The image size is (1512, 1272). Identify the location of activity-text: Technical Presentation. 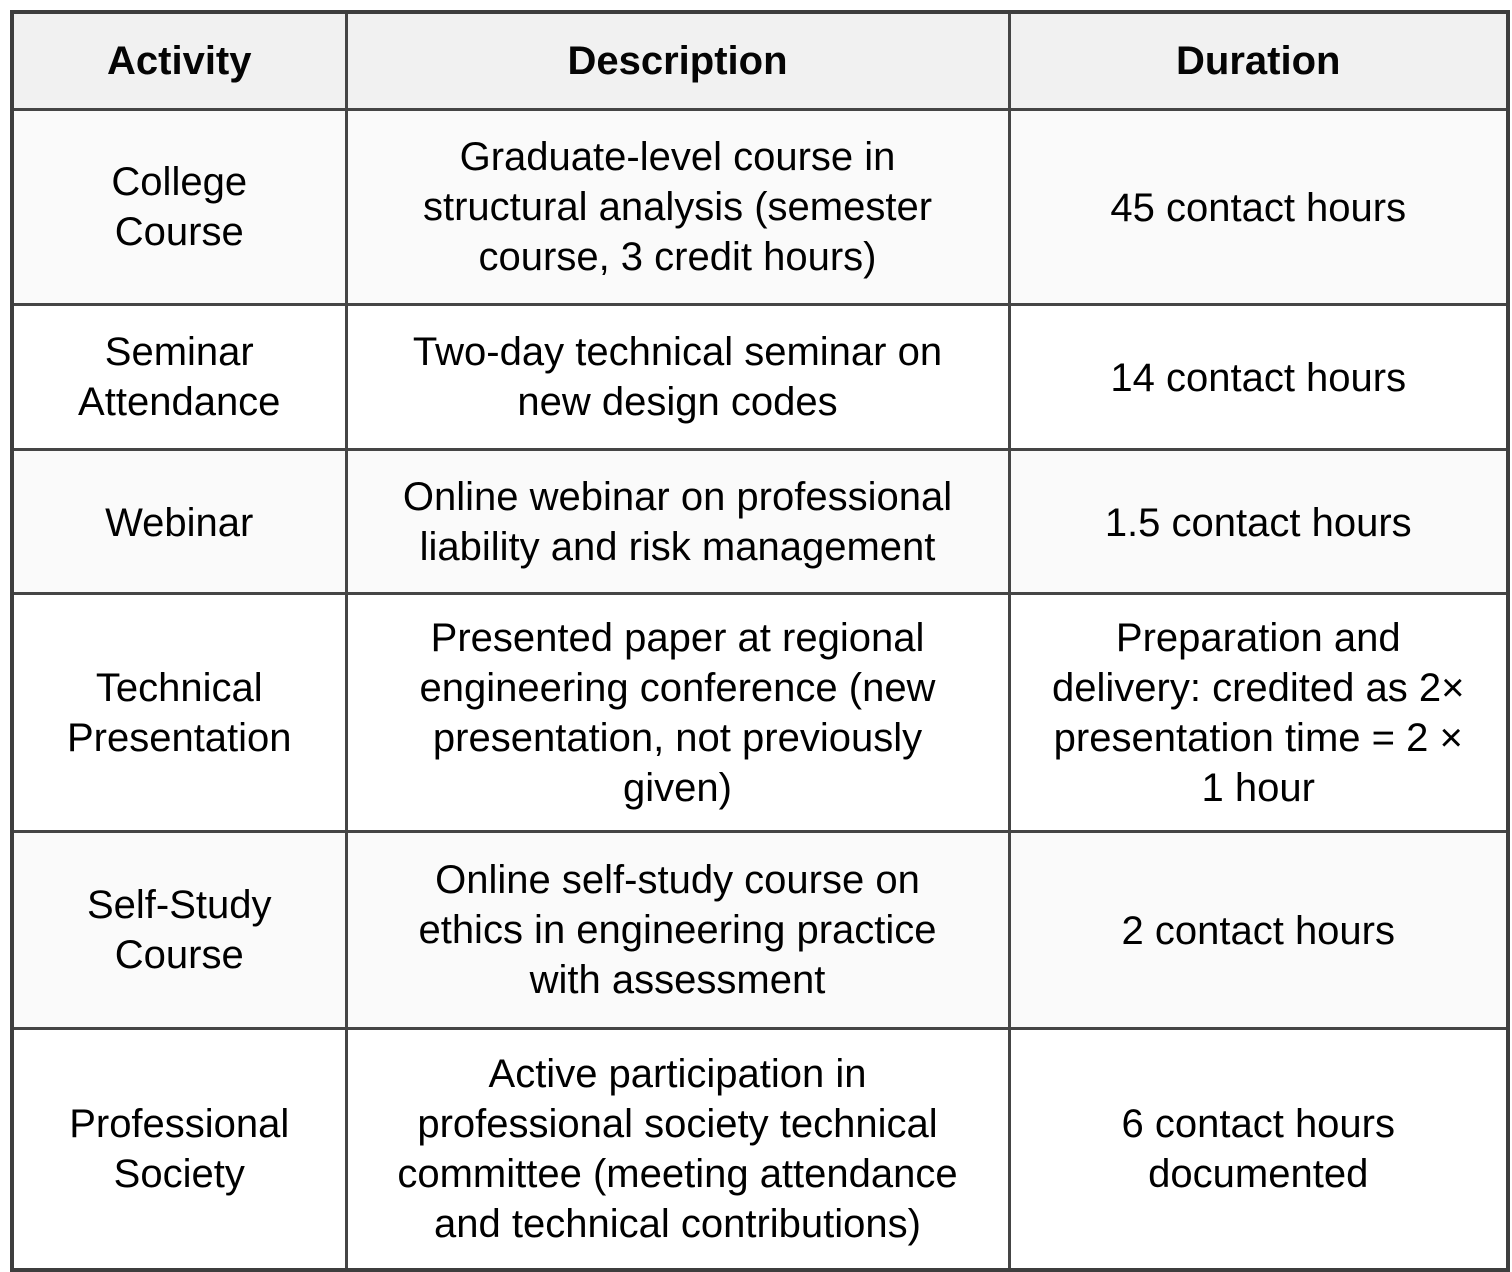
(179, 712).